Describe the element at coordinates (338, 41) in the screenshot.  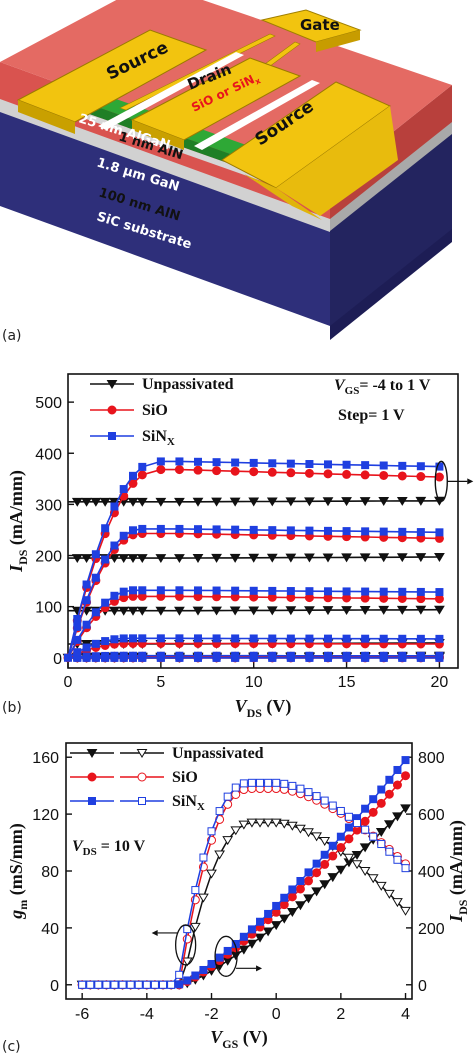
I see `gate-pad-side` at that location.